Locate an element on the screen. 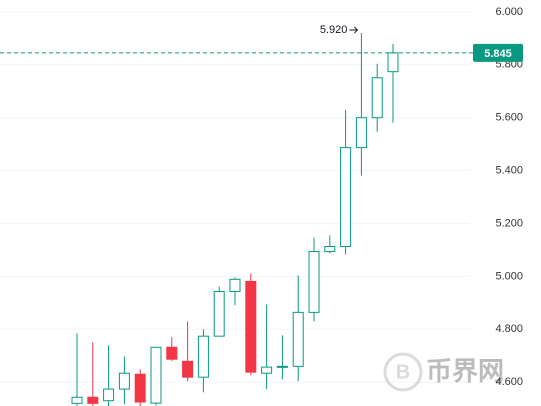  y-tick-label: 5.200 is located at coordinates (509, 223).